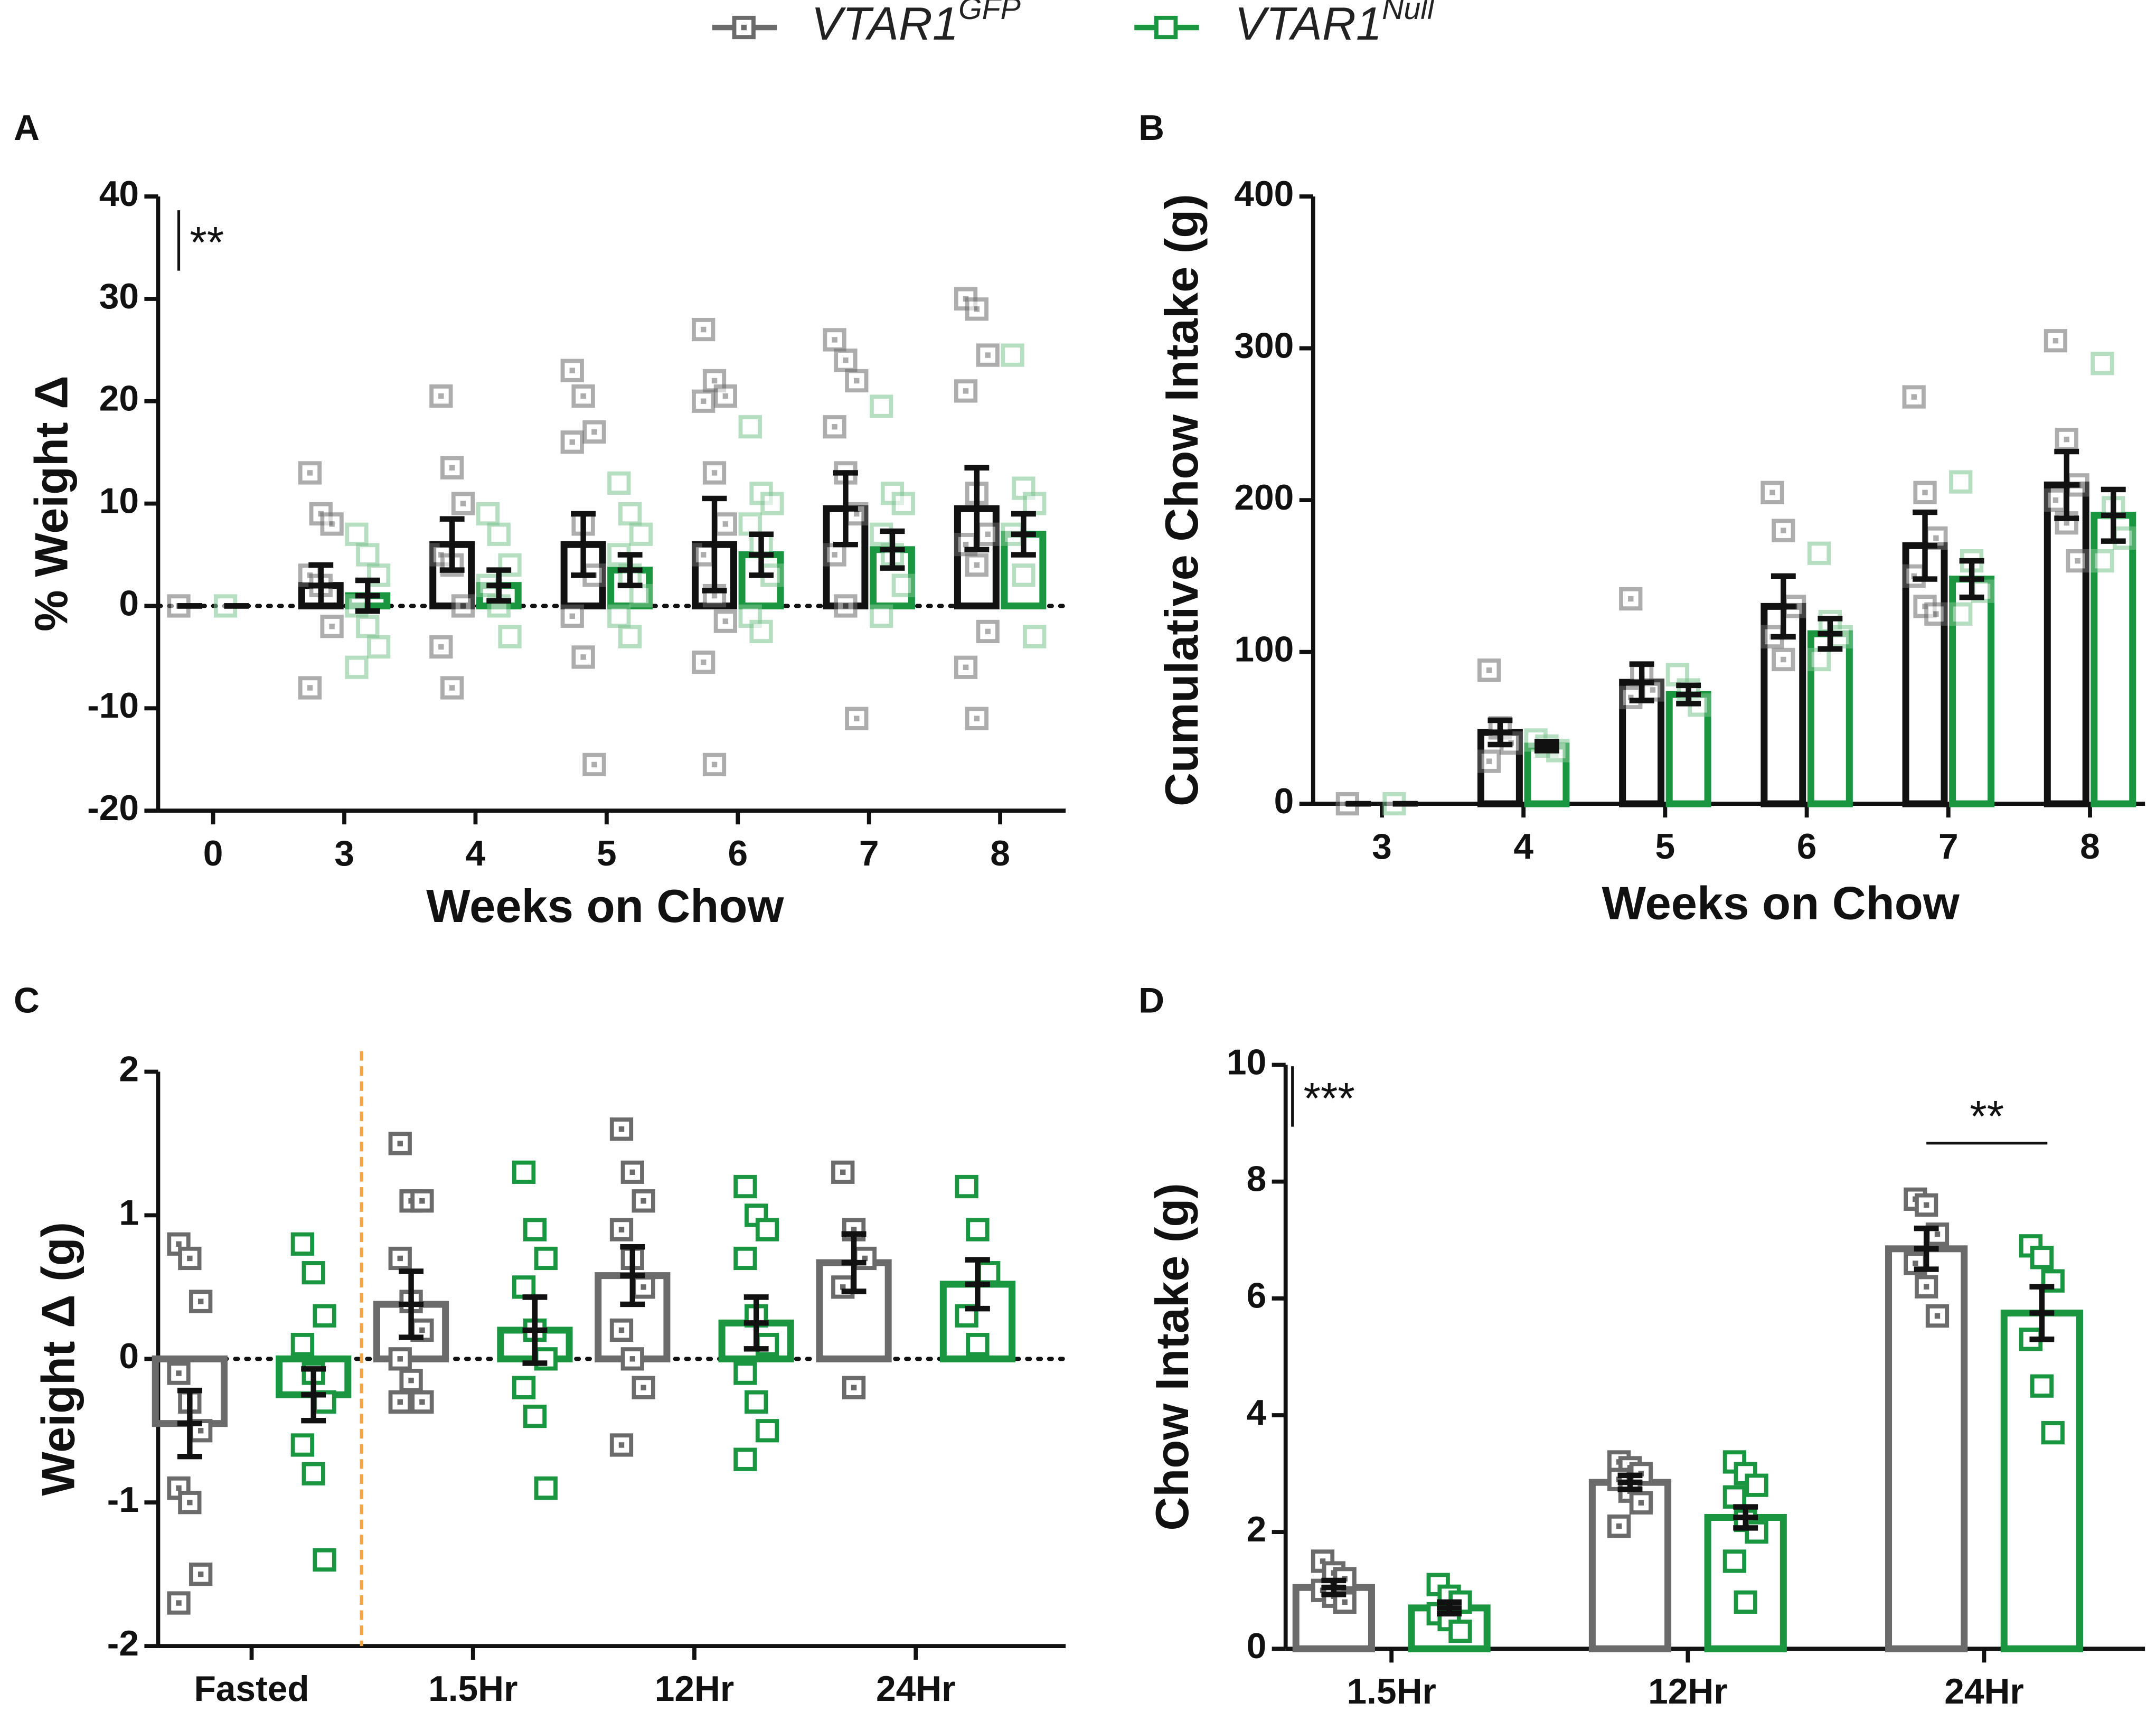  What do you see at coordinates (915, 25) in the screenshot?
I see `legend-label: VTAR1GFP` at bounding box center [915, 25].